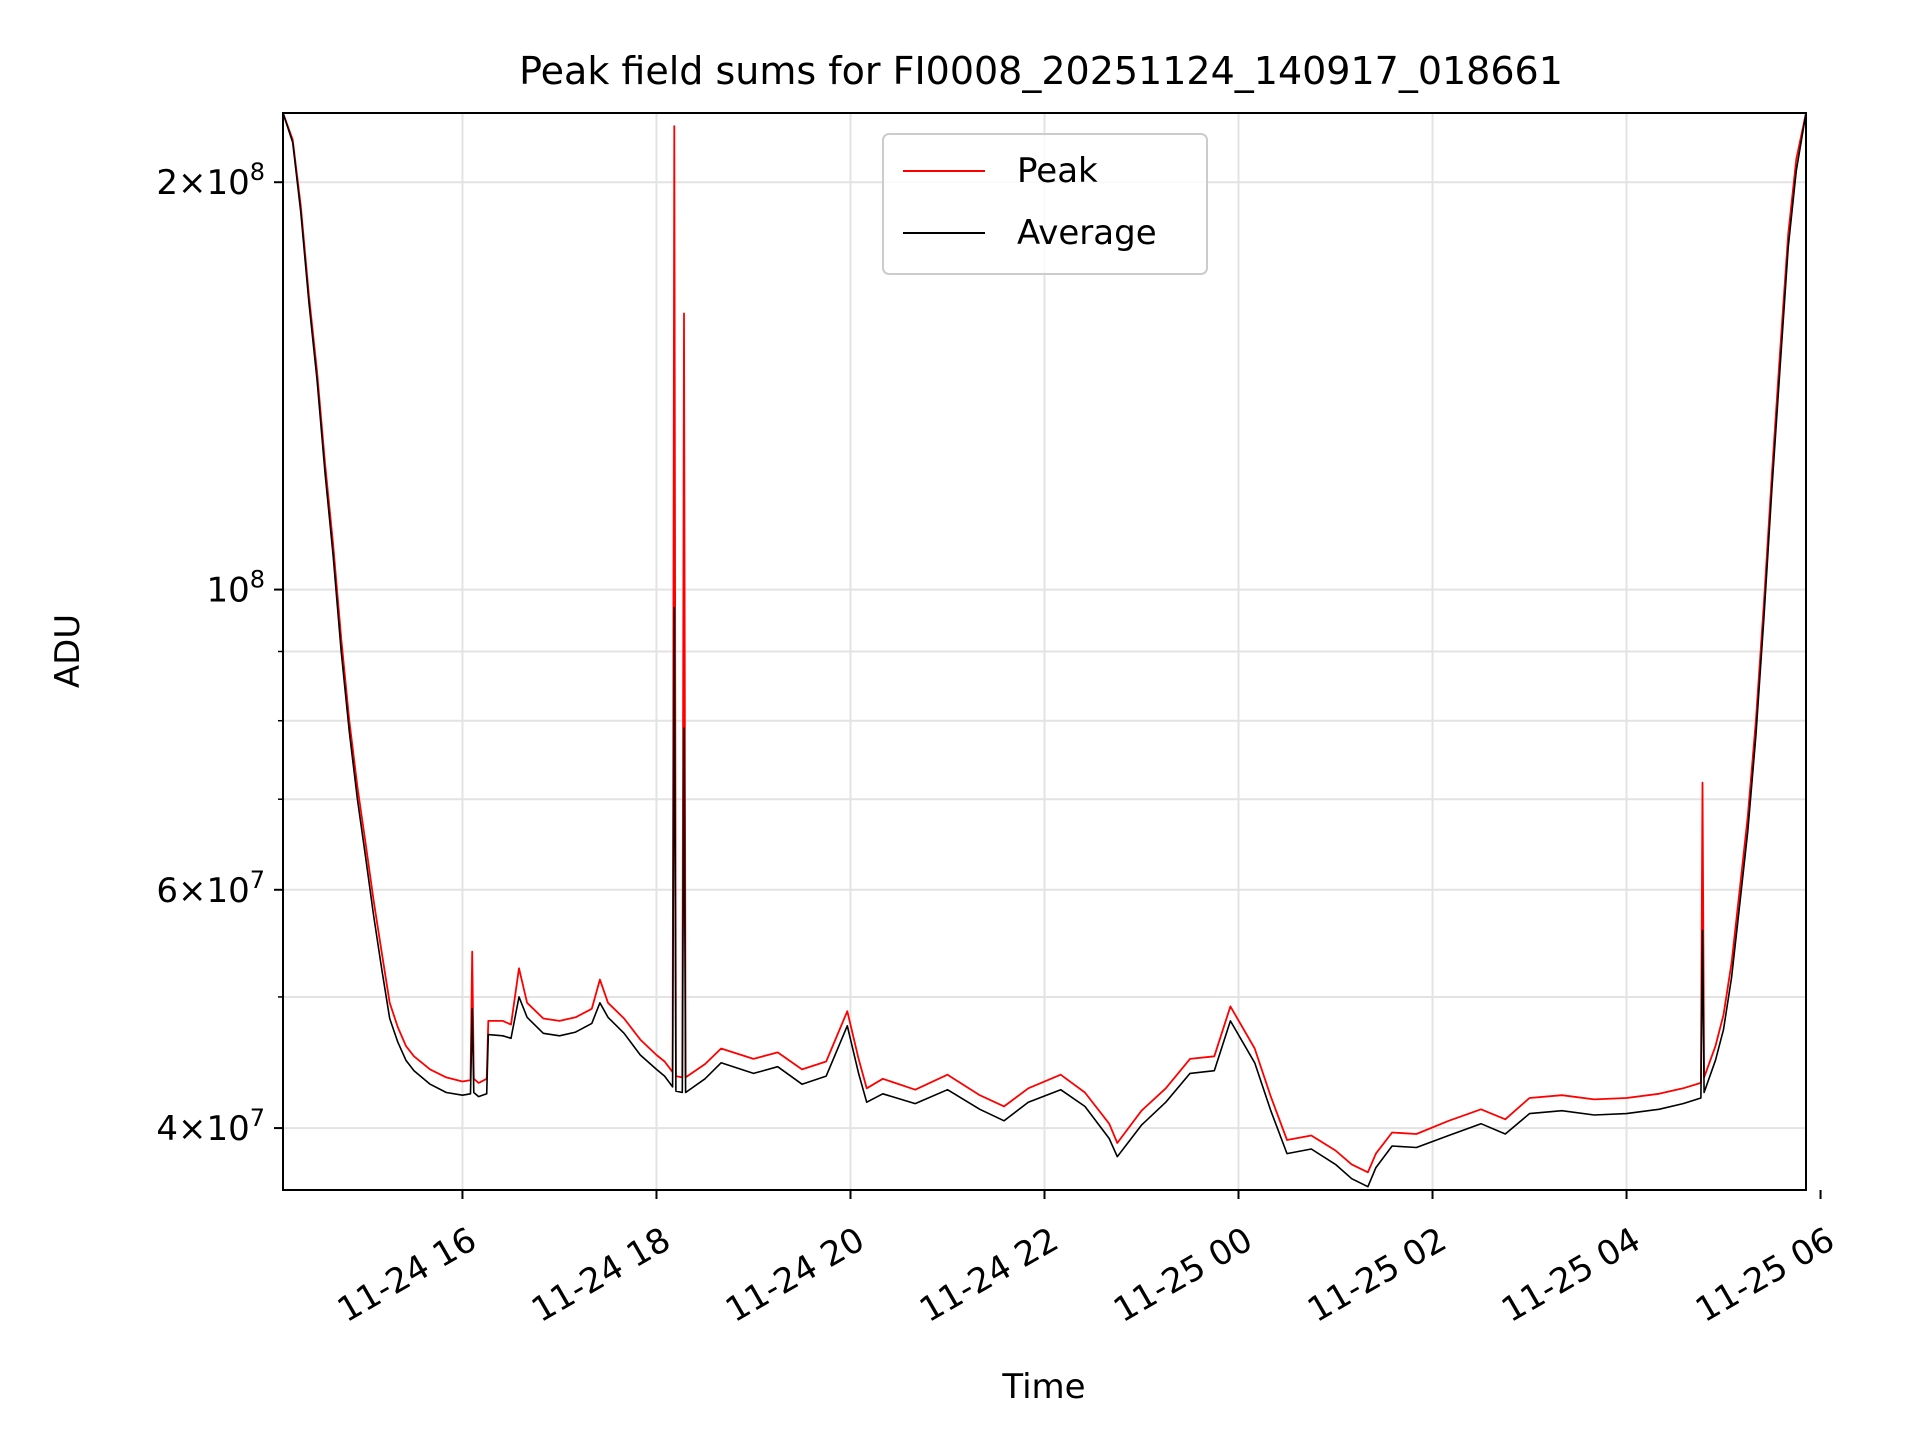 This screenshot has height=1440, width=1920. What do you see at coordinates (68, 651) in the screenshot?
I see `y-axis-label: ADU` at bounding box center [68, 651].